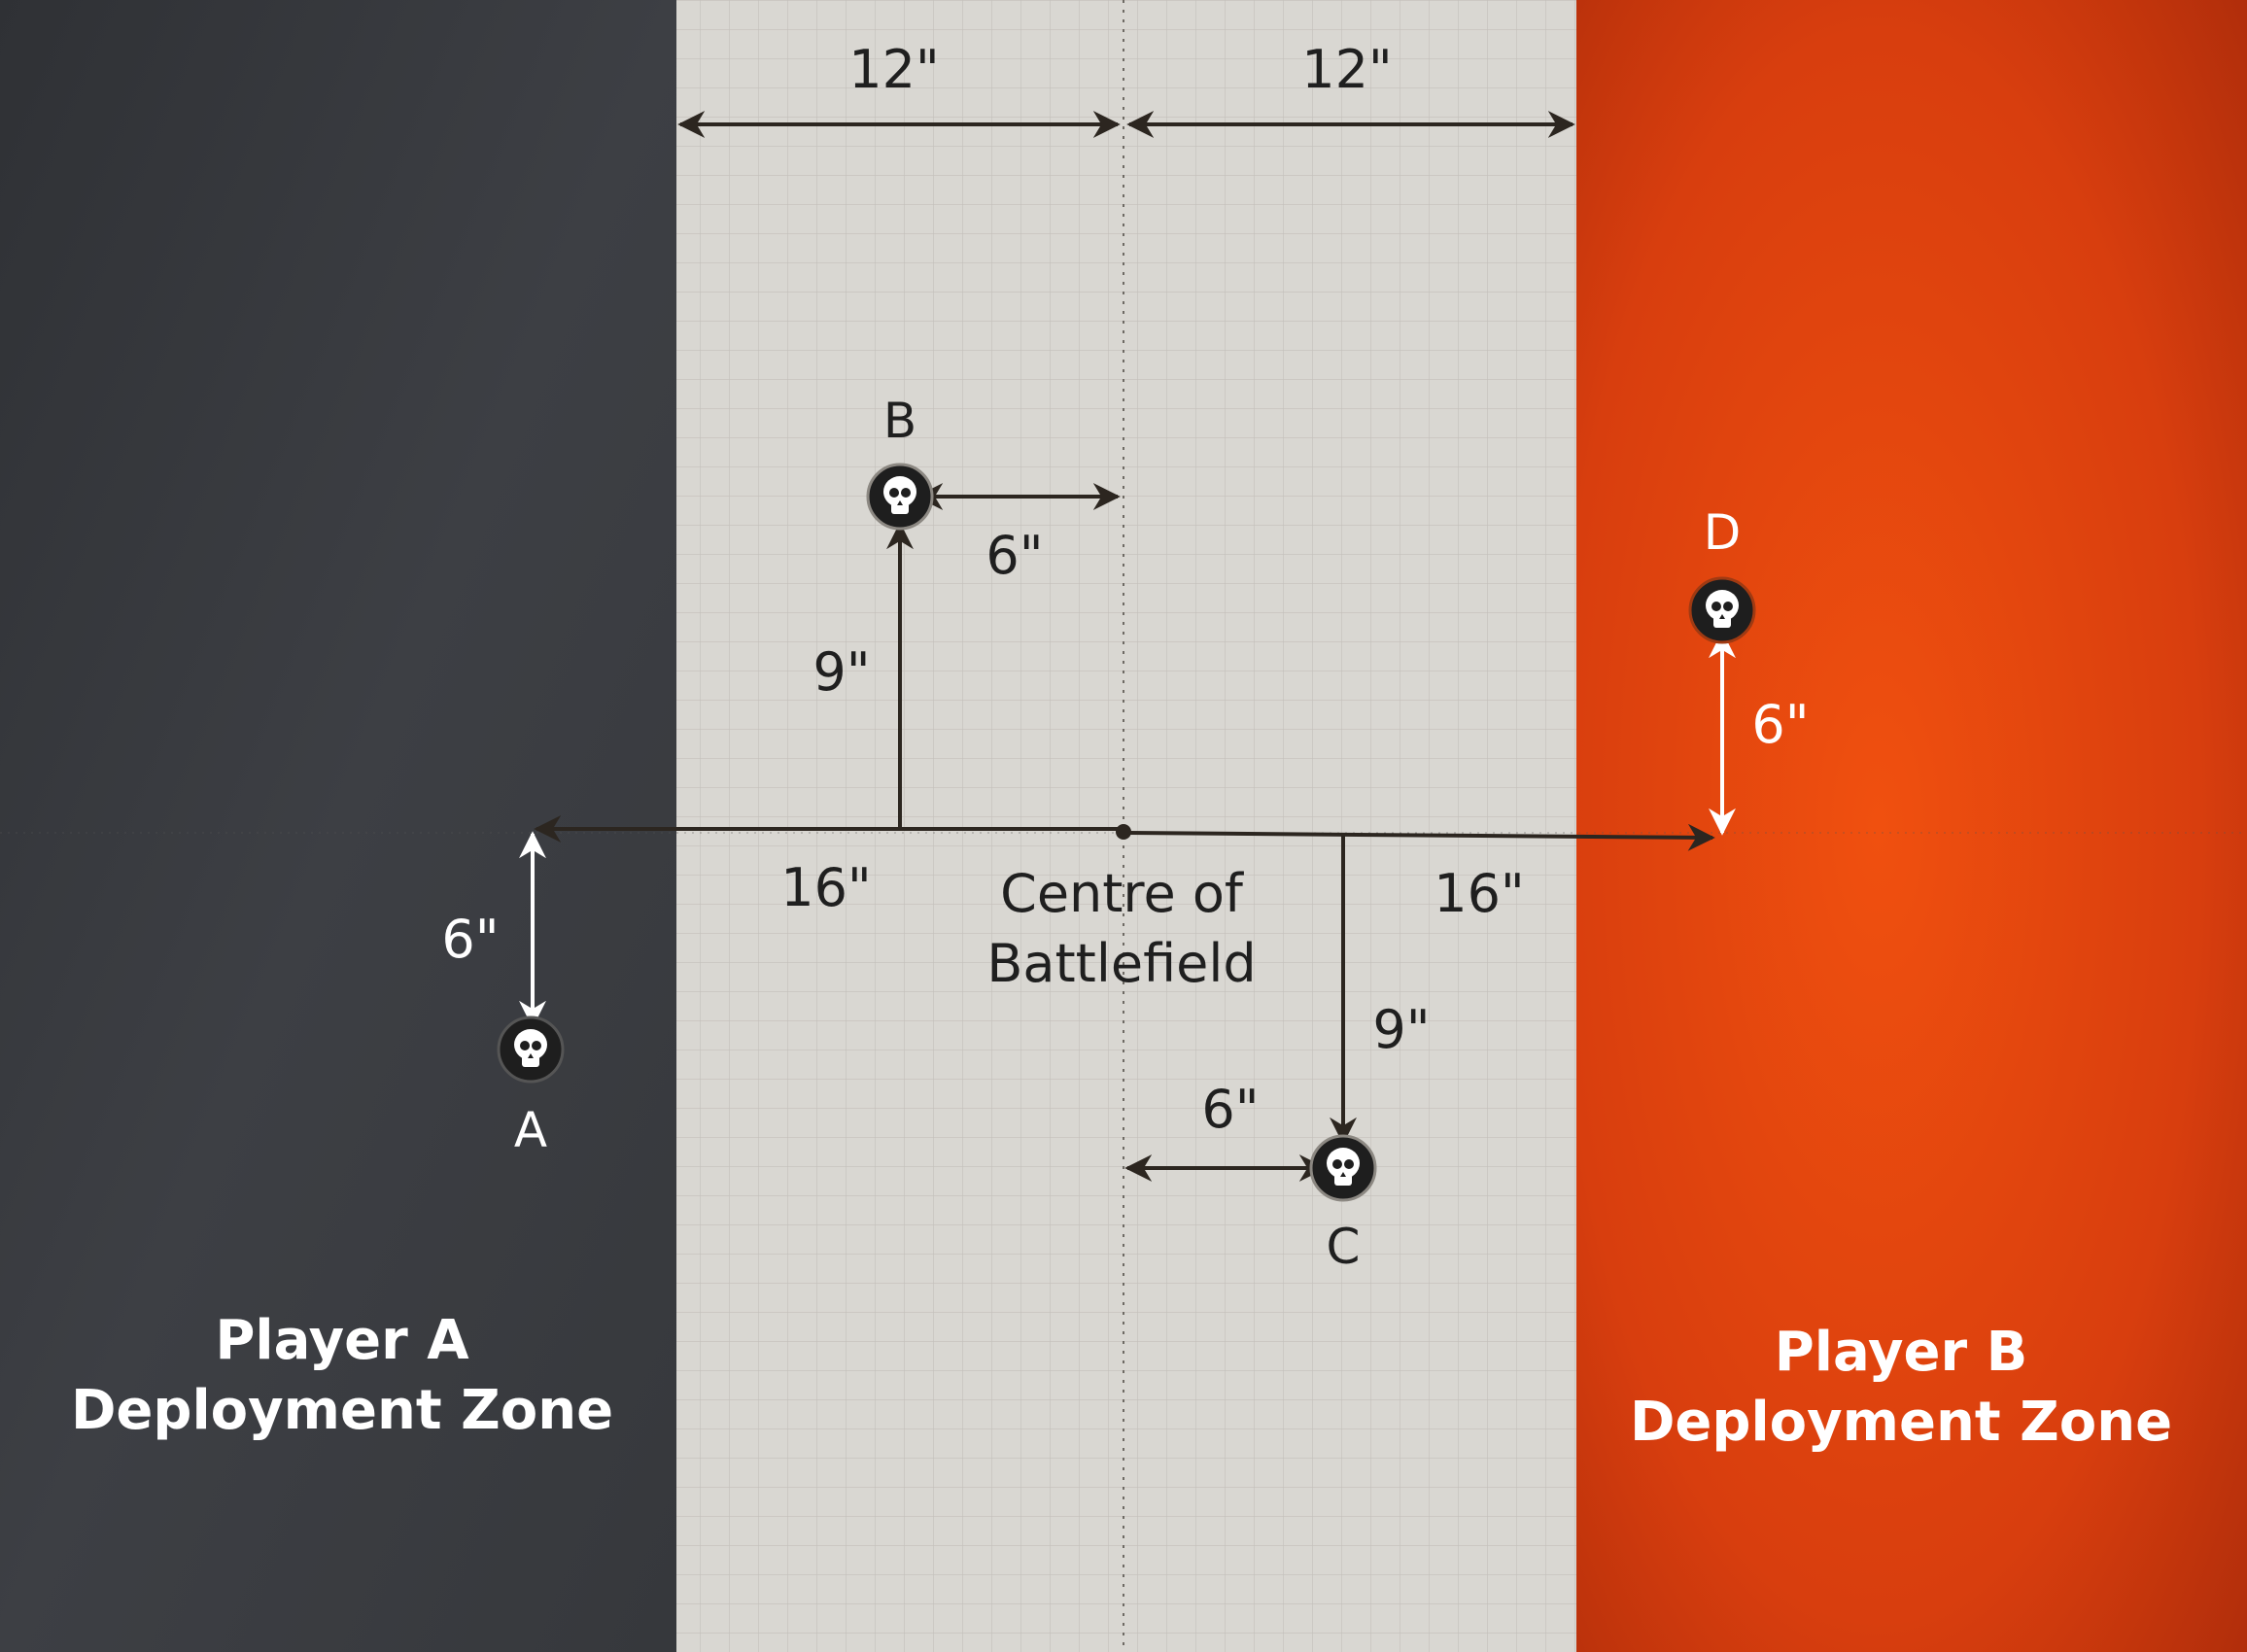 This screenshot has width=2247, height=1652. I want to click on centre-label-line2: Battlefield, so click(1121, 964).